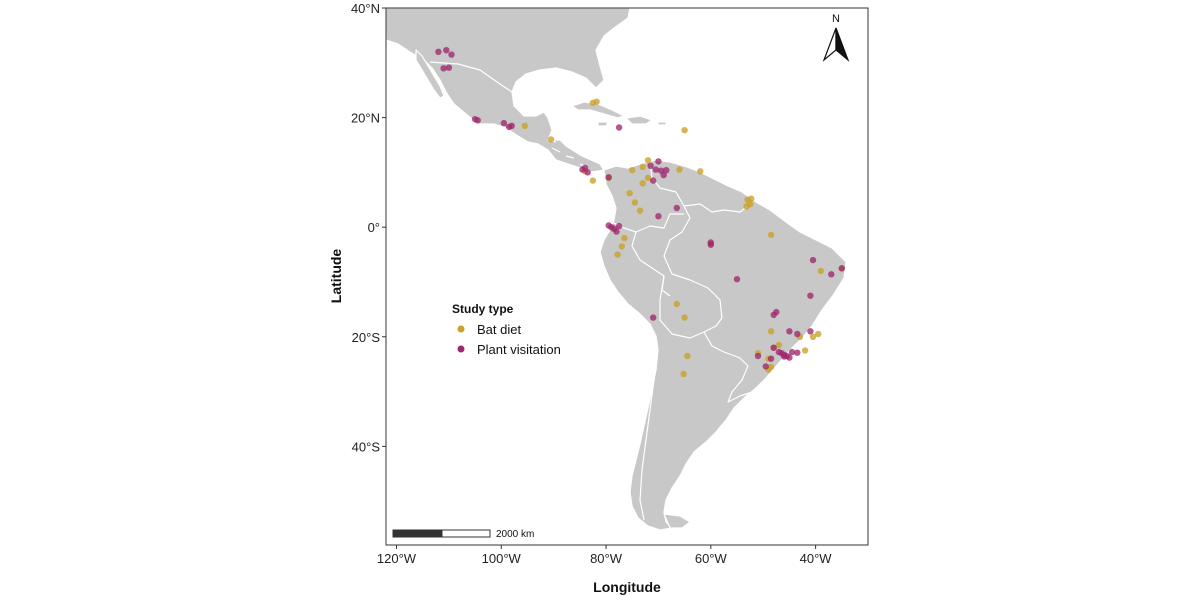 Image resolution: width=1200 pixels, height=600 pixels. Describe the element at coordinates (603, 124) in the screenshot. I see `jamaica-island` at that location.